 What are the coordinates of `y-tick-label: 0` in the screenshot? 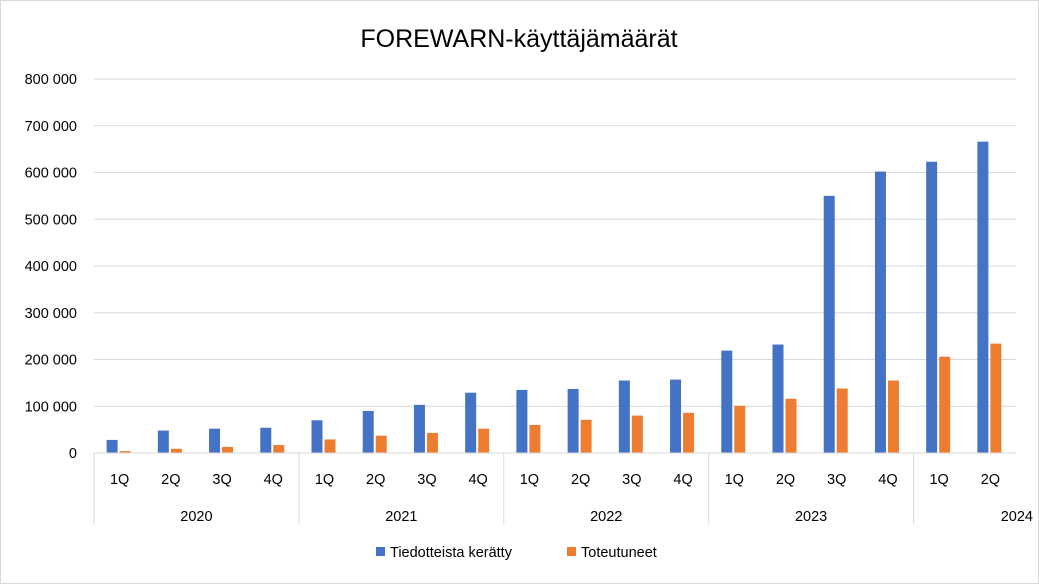 It's located at (73, 454).